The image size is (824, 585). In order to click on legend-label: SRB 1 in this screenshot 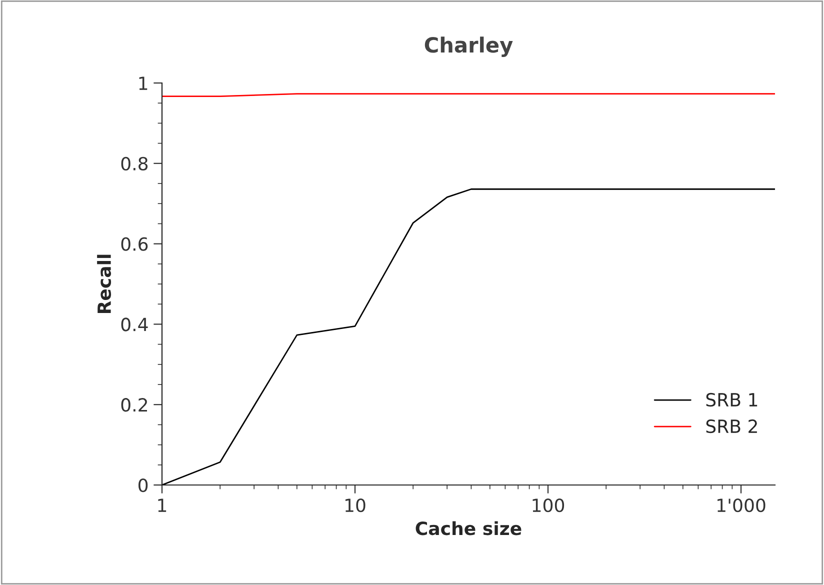, I will do `click(732, 399)`.